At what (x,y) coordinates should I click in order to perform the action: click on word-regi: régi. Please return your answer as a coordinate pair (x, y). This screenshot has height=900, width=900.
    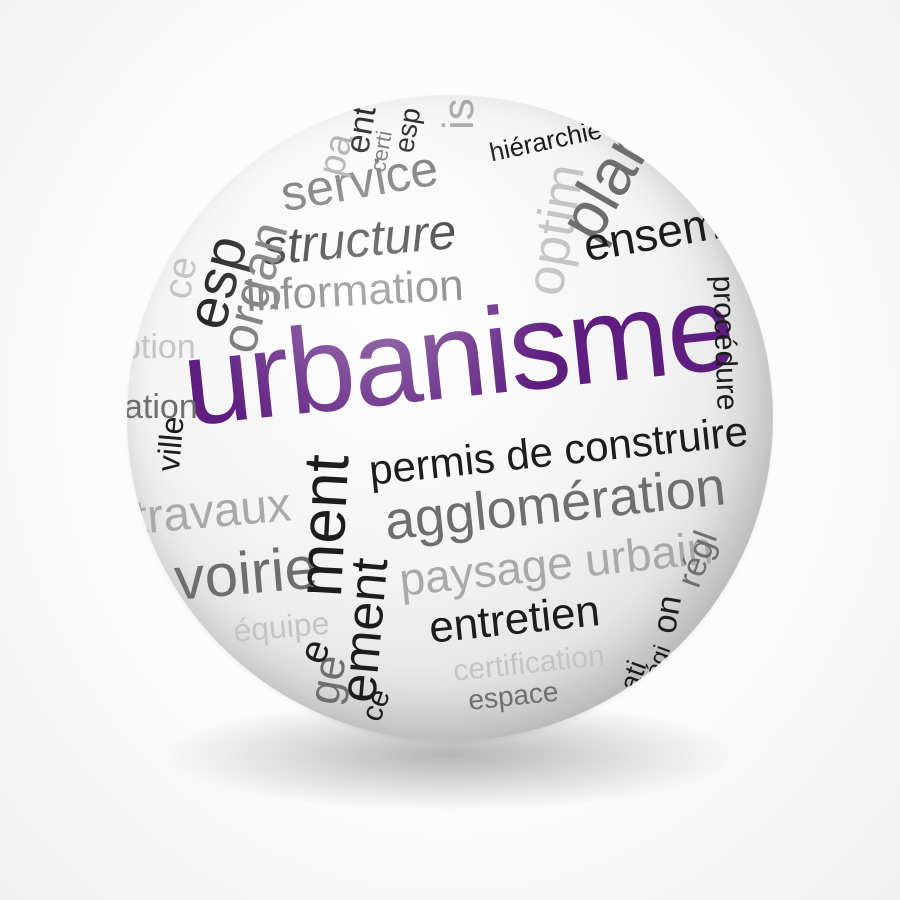
    Looking at the image, I should click on (657, 665).